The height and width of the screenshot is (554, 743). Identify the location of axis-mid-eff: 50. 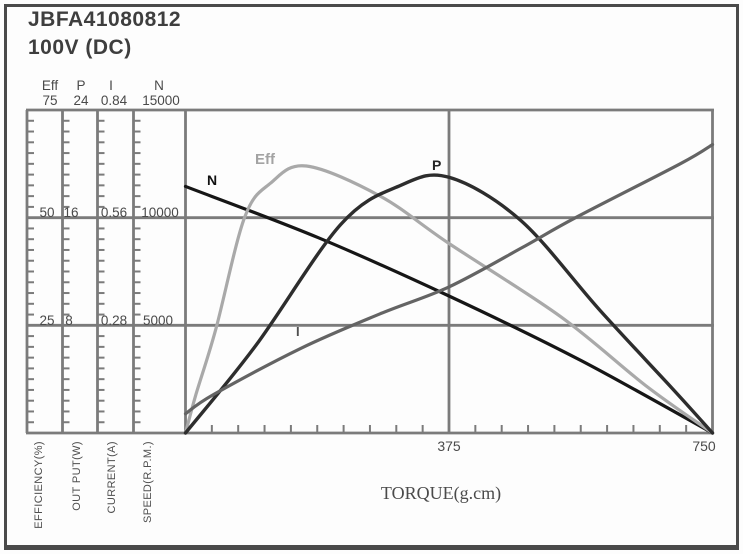
(47, 212).